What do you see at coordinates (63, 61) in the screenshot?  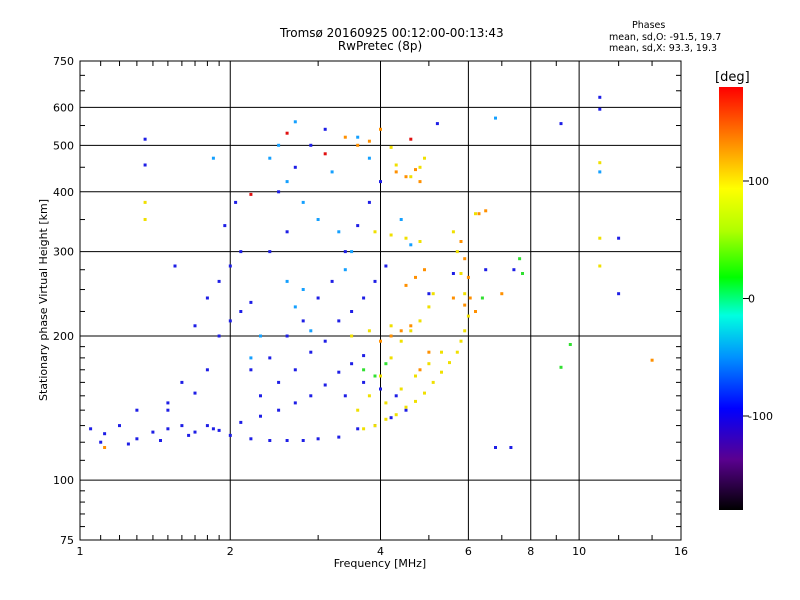 I see `y-tick-label: 750` at bounding box center [63, 61].